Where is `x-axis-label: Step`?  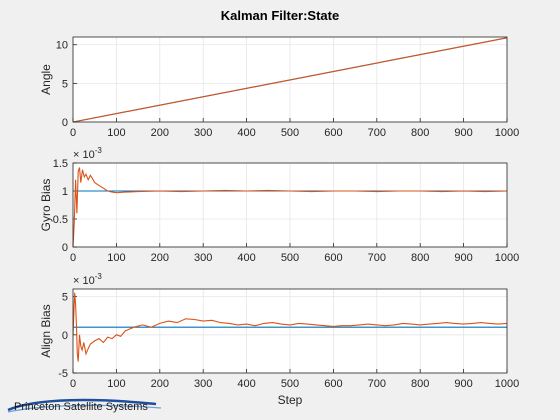
x-axis-label: Step is located at coordinates (290, 400).